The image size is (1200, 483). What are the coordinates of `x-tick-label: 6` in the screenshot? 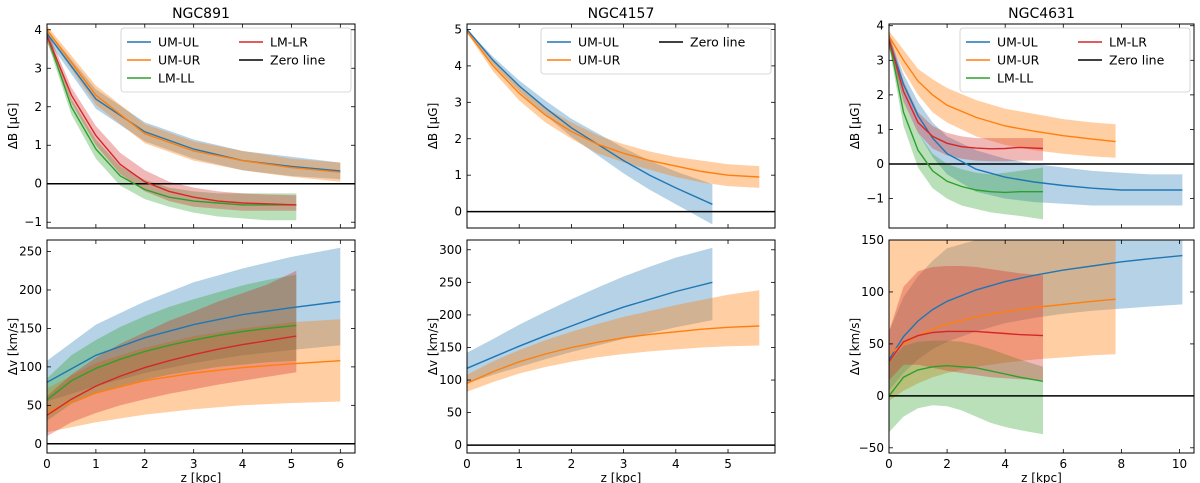 It's located at (341, 464).